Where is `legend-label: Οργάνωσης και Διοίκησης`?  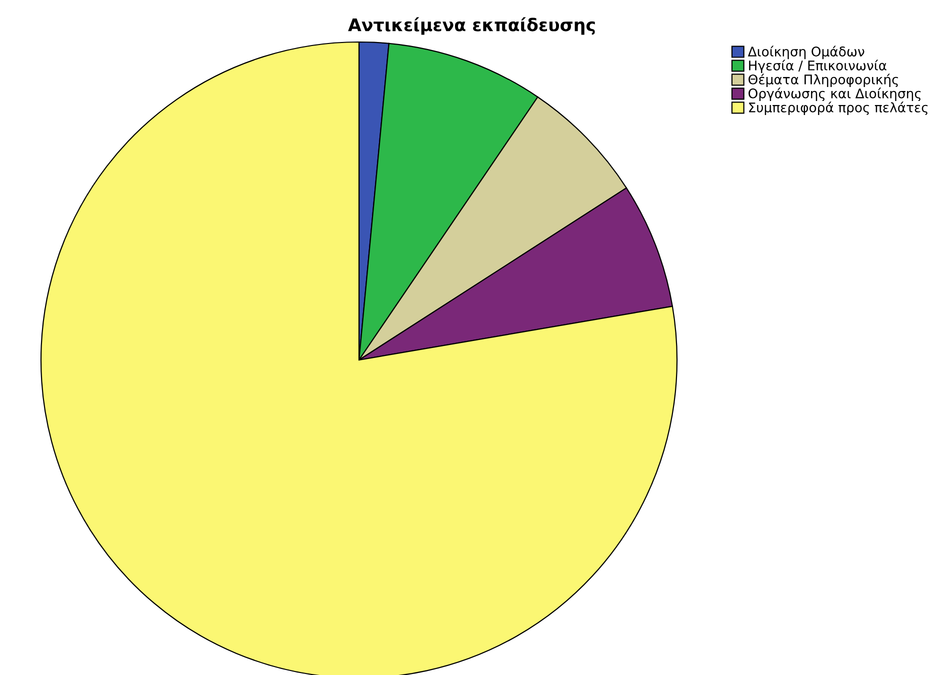
legend-label: Οργάνωσης και Διοίκησης is located at coordinates (834, 94).